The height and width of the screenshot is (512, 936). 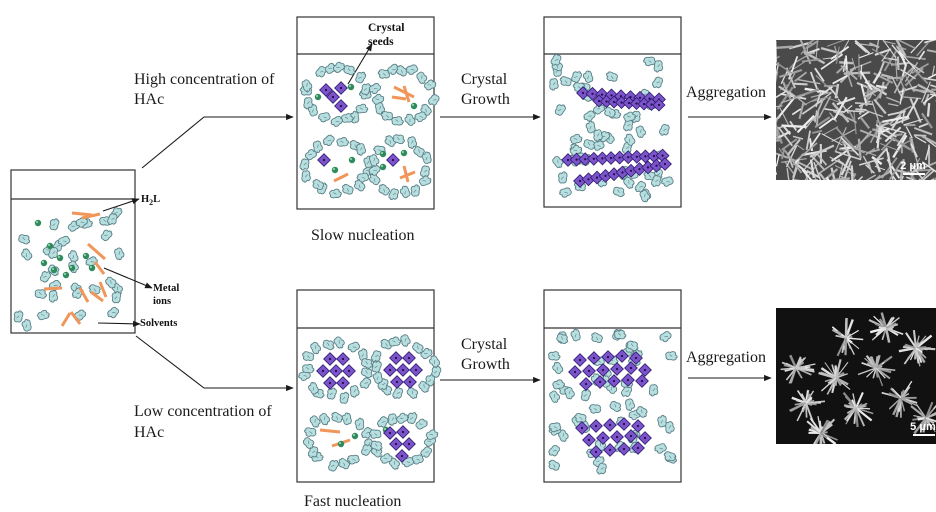 I want to click on label-fast-nucleation: Fast nucleation, so click(x=353, y=501).